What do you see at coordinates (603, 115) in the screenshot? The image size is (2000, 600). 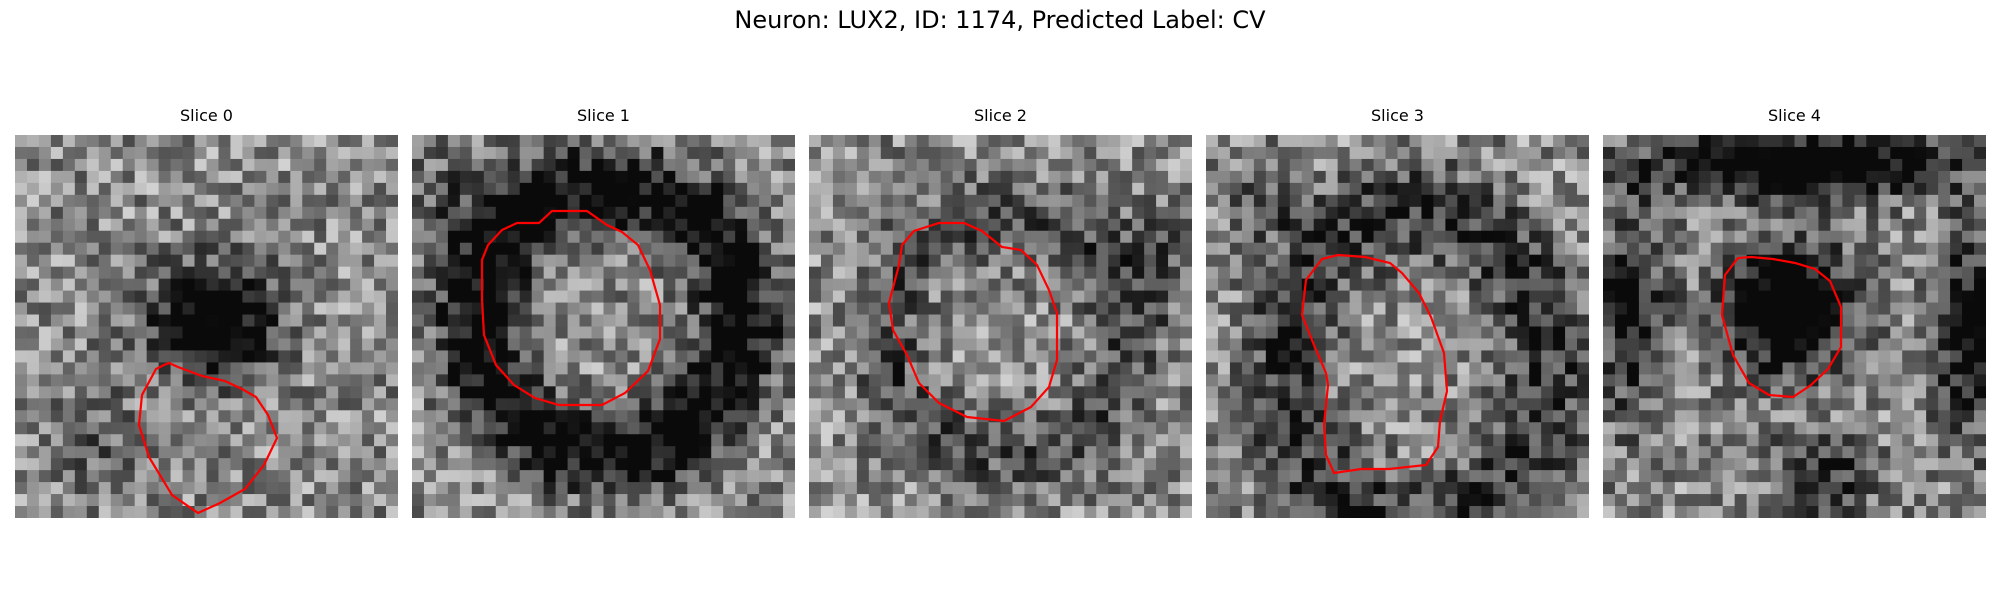 I see `slice-title: Slice 1` at bounding box center [603, 115].